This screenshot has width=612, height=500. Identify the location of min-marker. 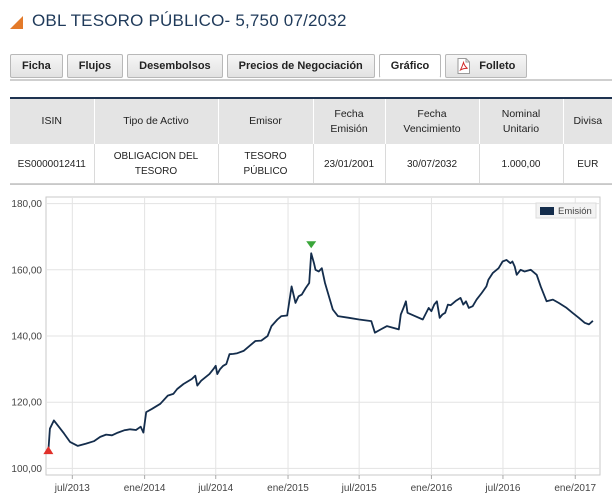
(48, 450).